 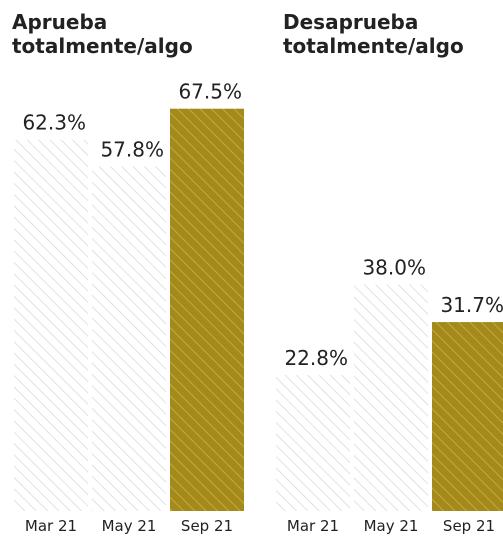 What do you see at coordinates (51, 526) in the screenshot?
I see `approve-category-label-1: Mar 21` at bounding box center [51, 526].